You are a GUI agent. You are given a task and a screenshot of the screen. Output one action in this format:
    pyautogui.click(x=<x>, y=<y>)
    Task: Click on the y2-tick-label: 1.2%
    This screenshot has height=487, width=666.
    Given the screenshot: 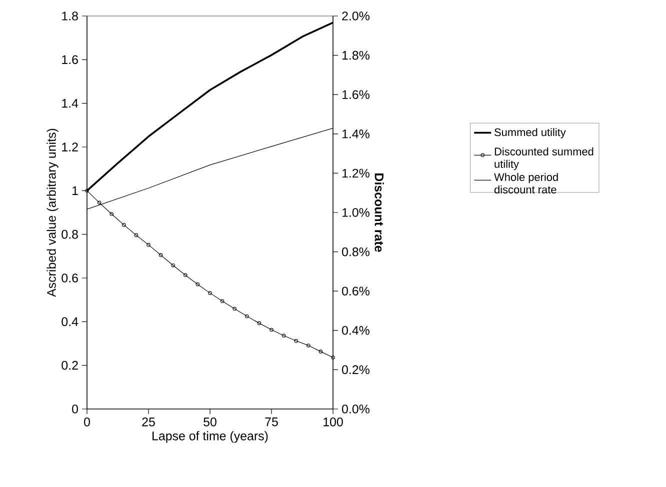 What is the action you would take?
    pyautogui.click(x=356, y=173)
    